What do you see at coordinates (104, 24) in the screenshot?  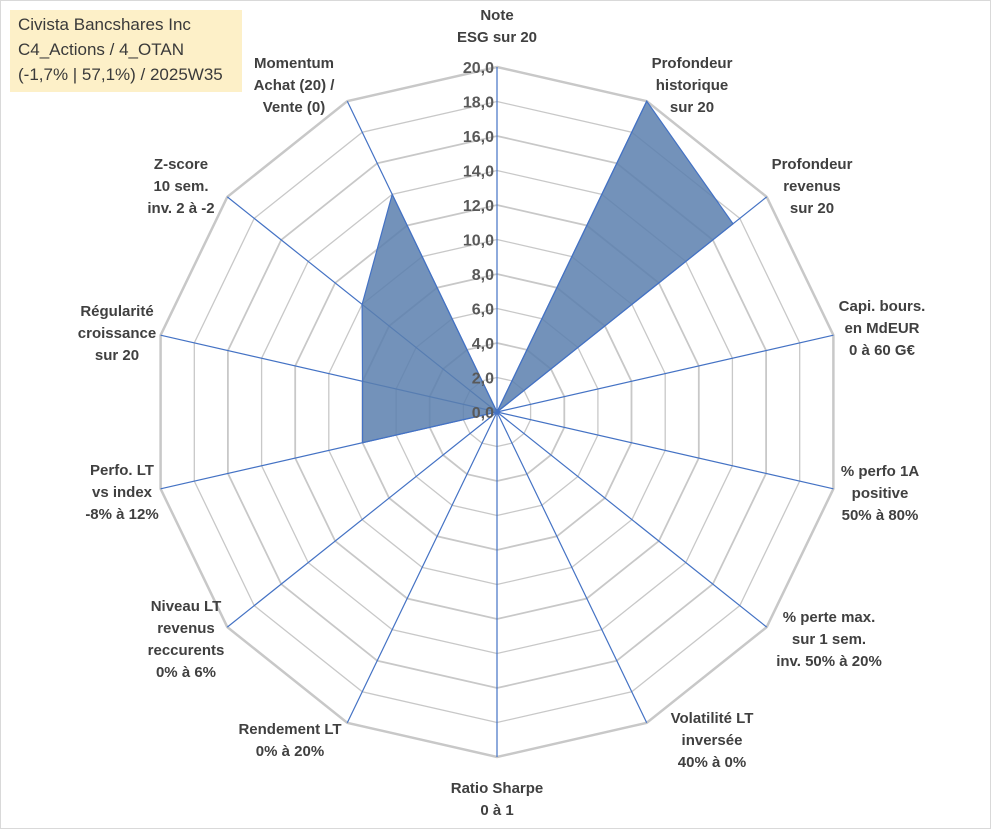 I see `title-company: Civista Bancshares Inc` at bounding box center [104, 24].